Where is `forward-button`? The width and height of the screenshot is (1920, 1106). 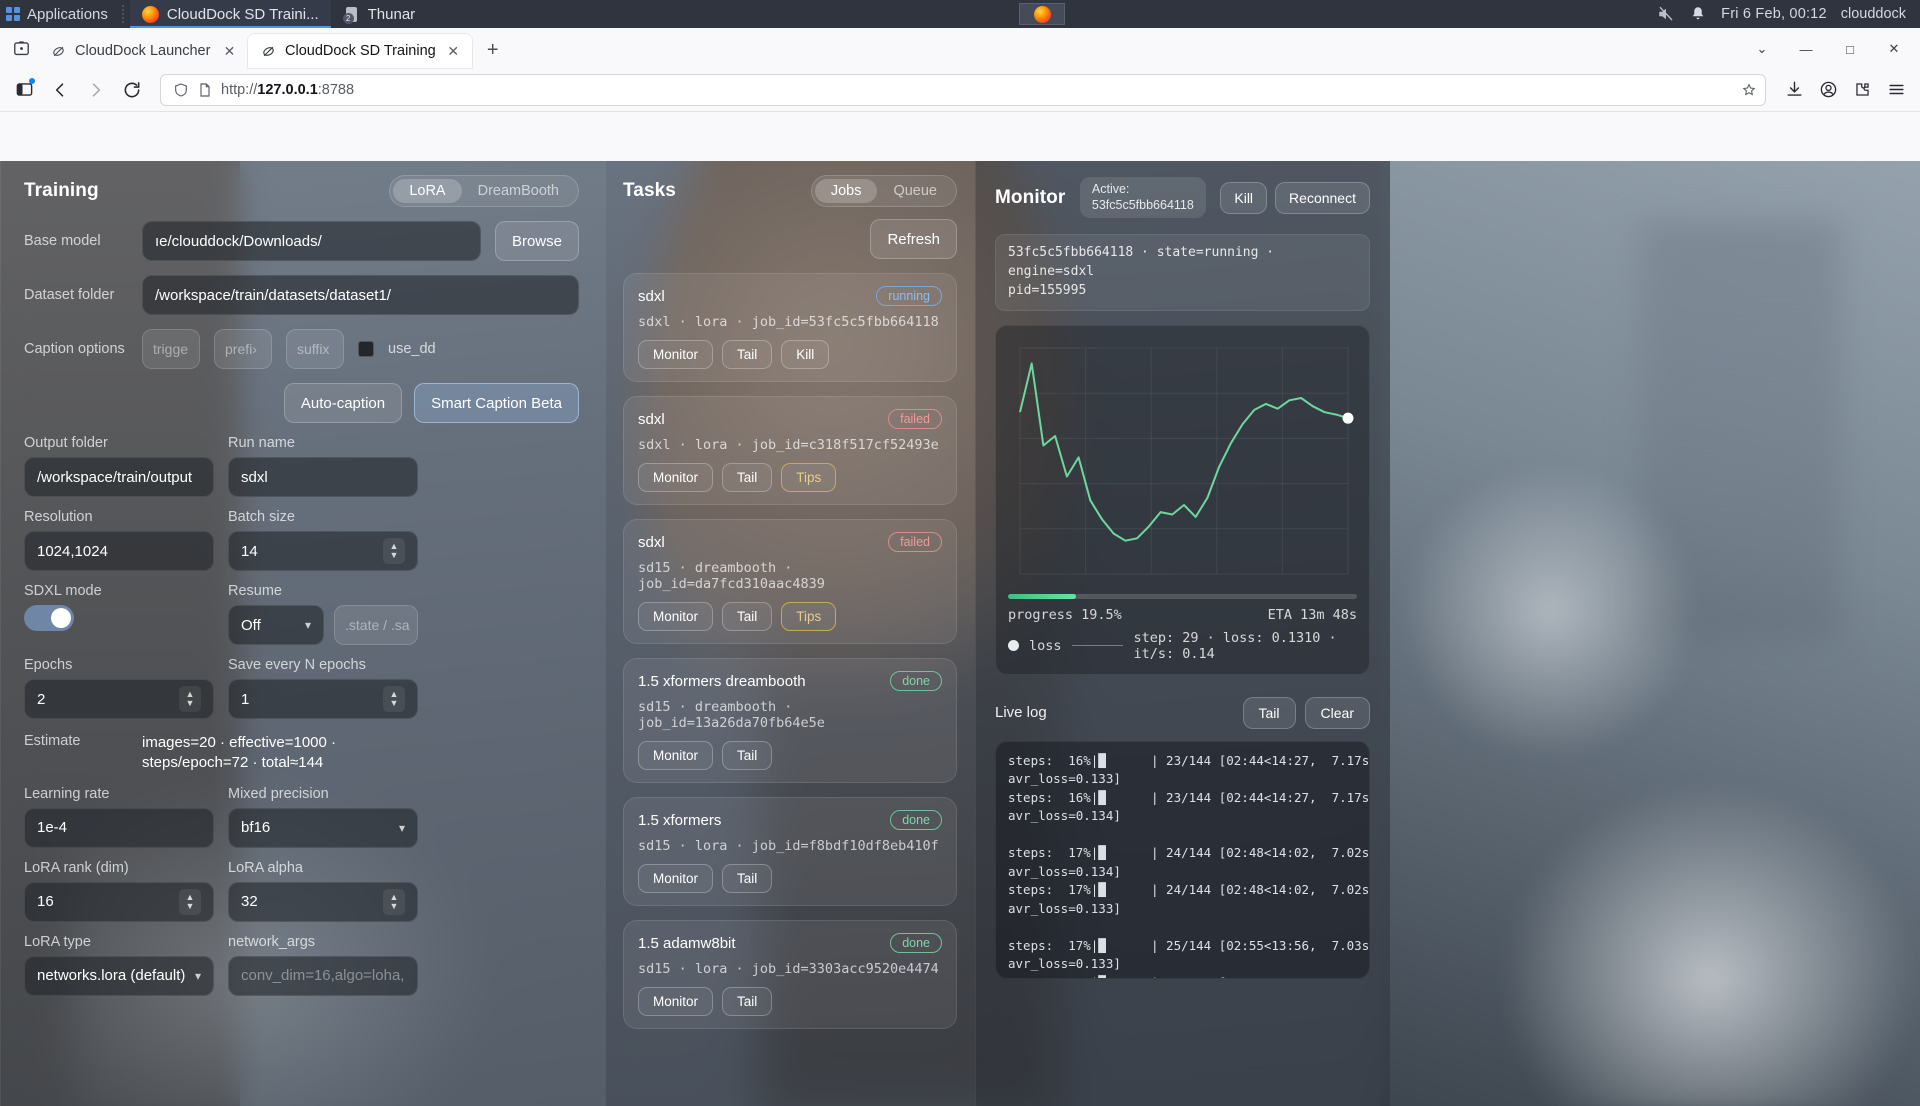 forward-button is located at coordinates (96, 90).